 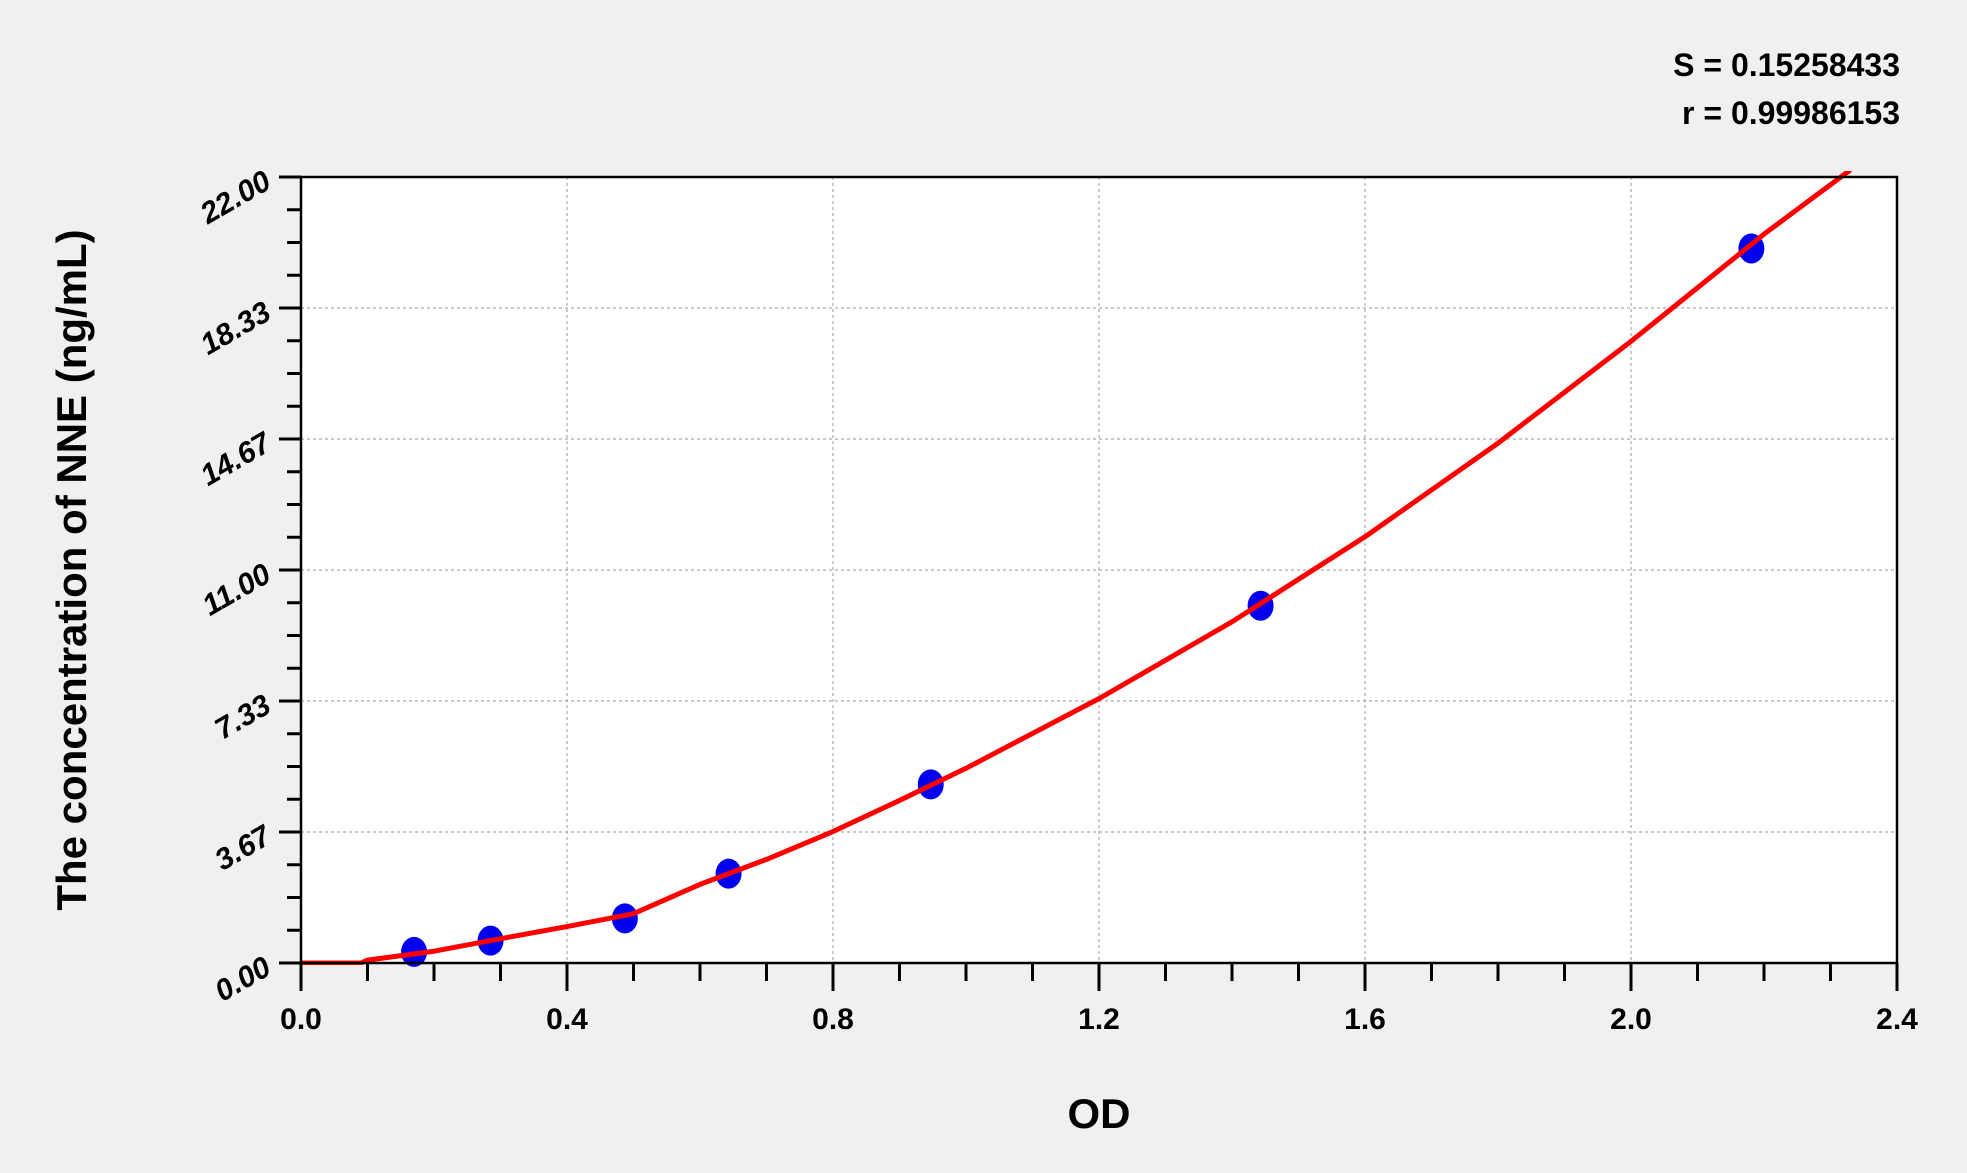 I want to click on x-tick-label: 1.6, so click(x=1365, y=1019).